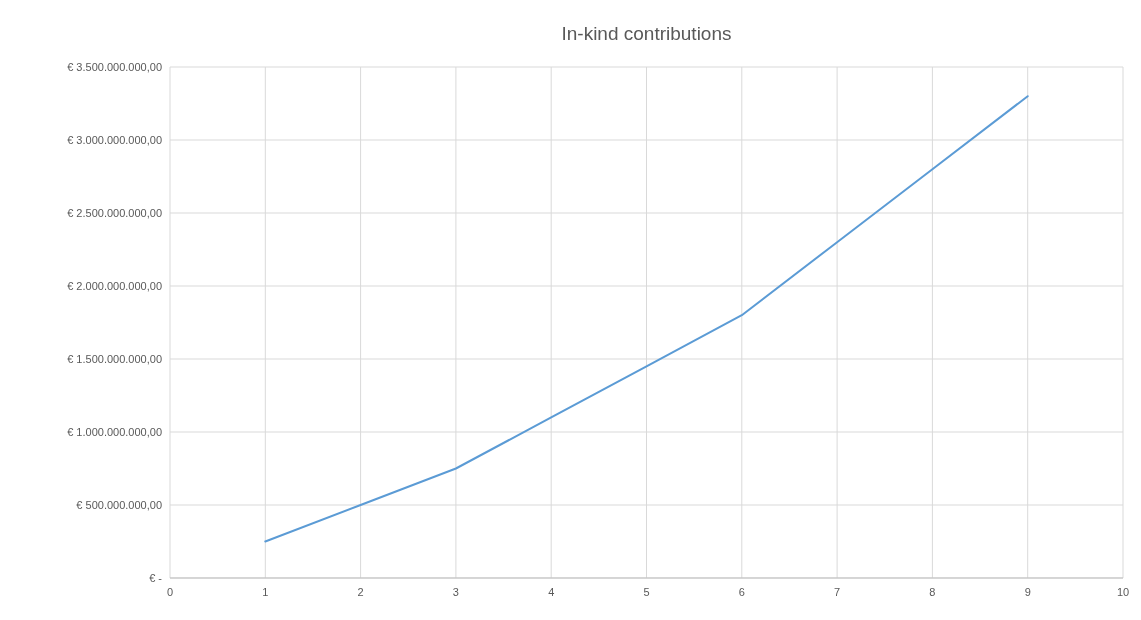 This screenshot has height=620, width=1141. What do you see at coordinates (1027, 592) in the screenshot?
I see `x-tick-label: 9` at bounding box center [1027, 592].